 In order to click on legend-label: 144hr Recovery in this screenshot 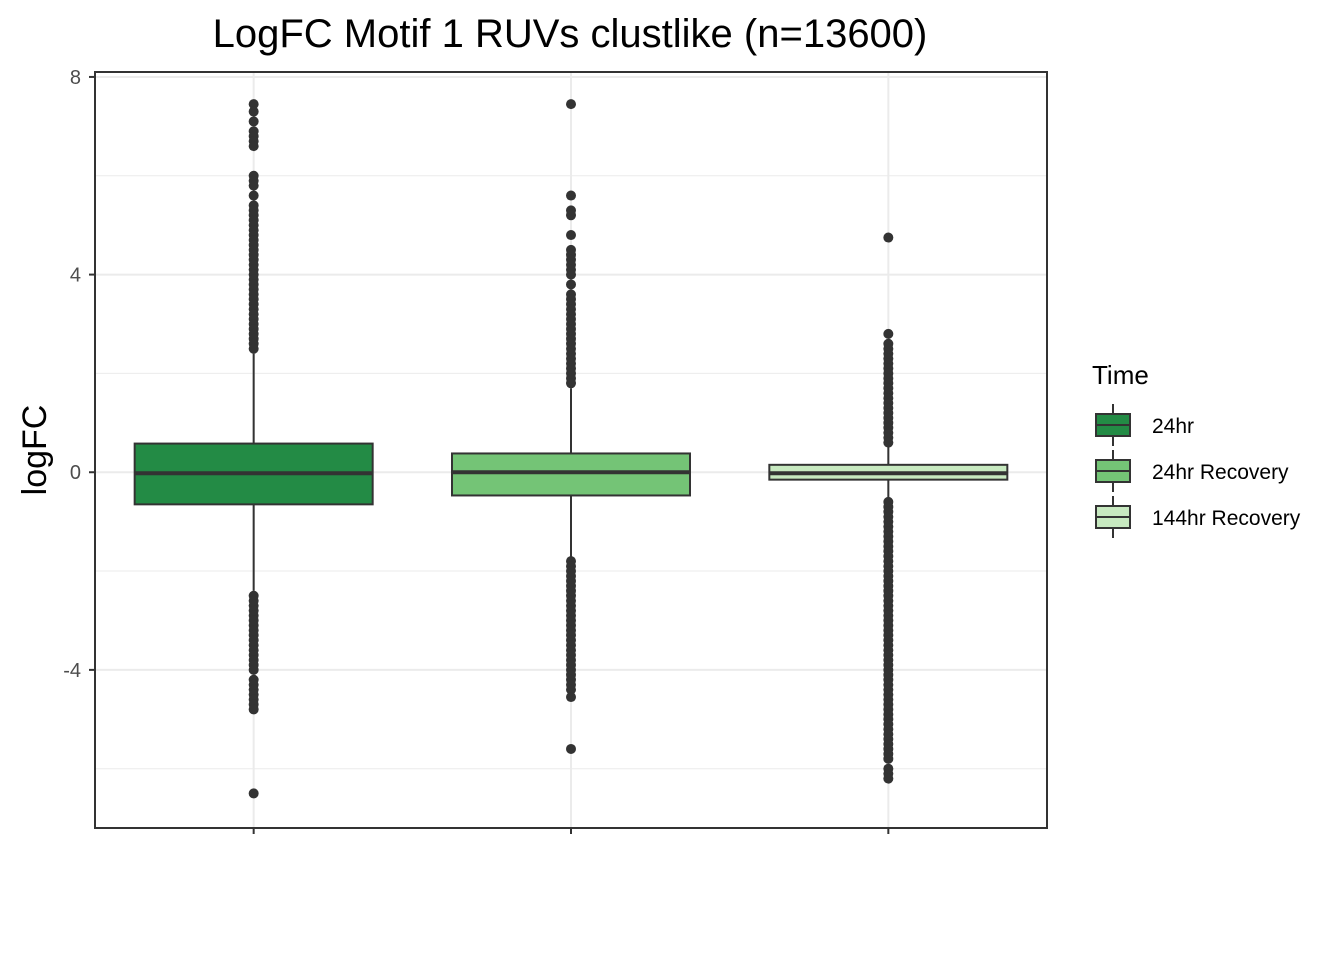, I will do `click(1226, 518)`.